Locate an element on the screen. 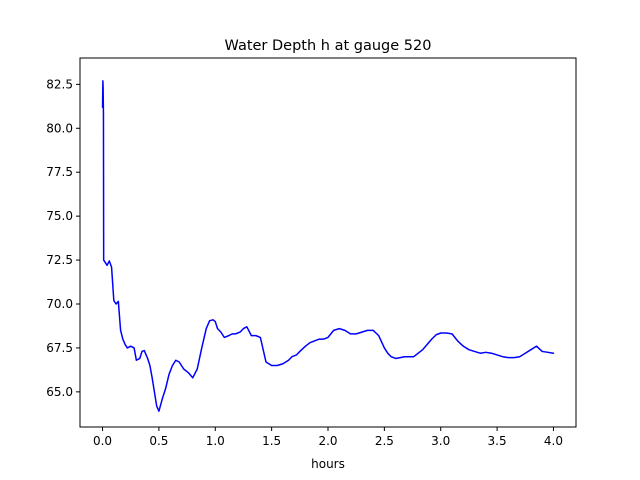 This screenshot has height=480, width=640. y-tick-label: 77.5 is located at coordinates (59, 172).